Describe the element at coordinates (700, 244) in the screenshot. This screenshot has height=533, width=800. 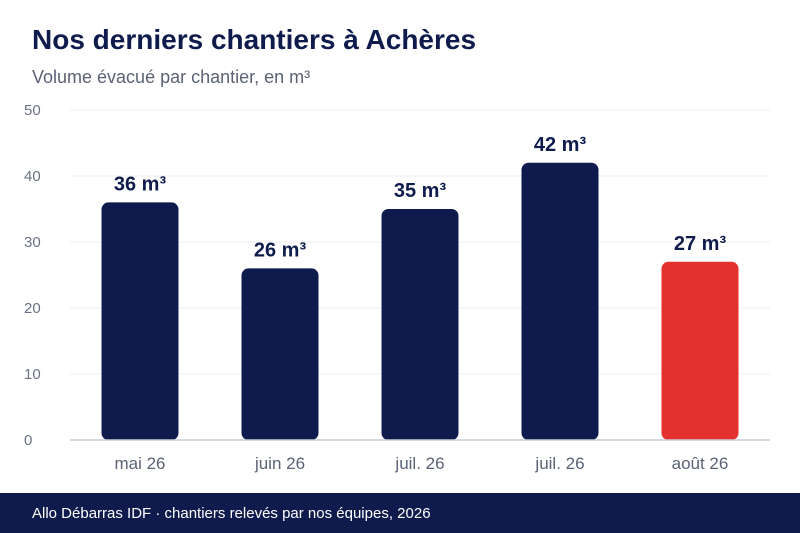
I see `bar-value-label: 27 m³` at that location.